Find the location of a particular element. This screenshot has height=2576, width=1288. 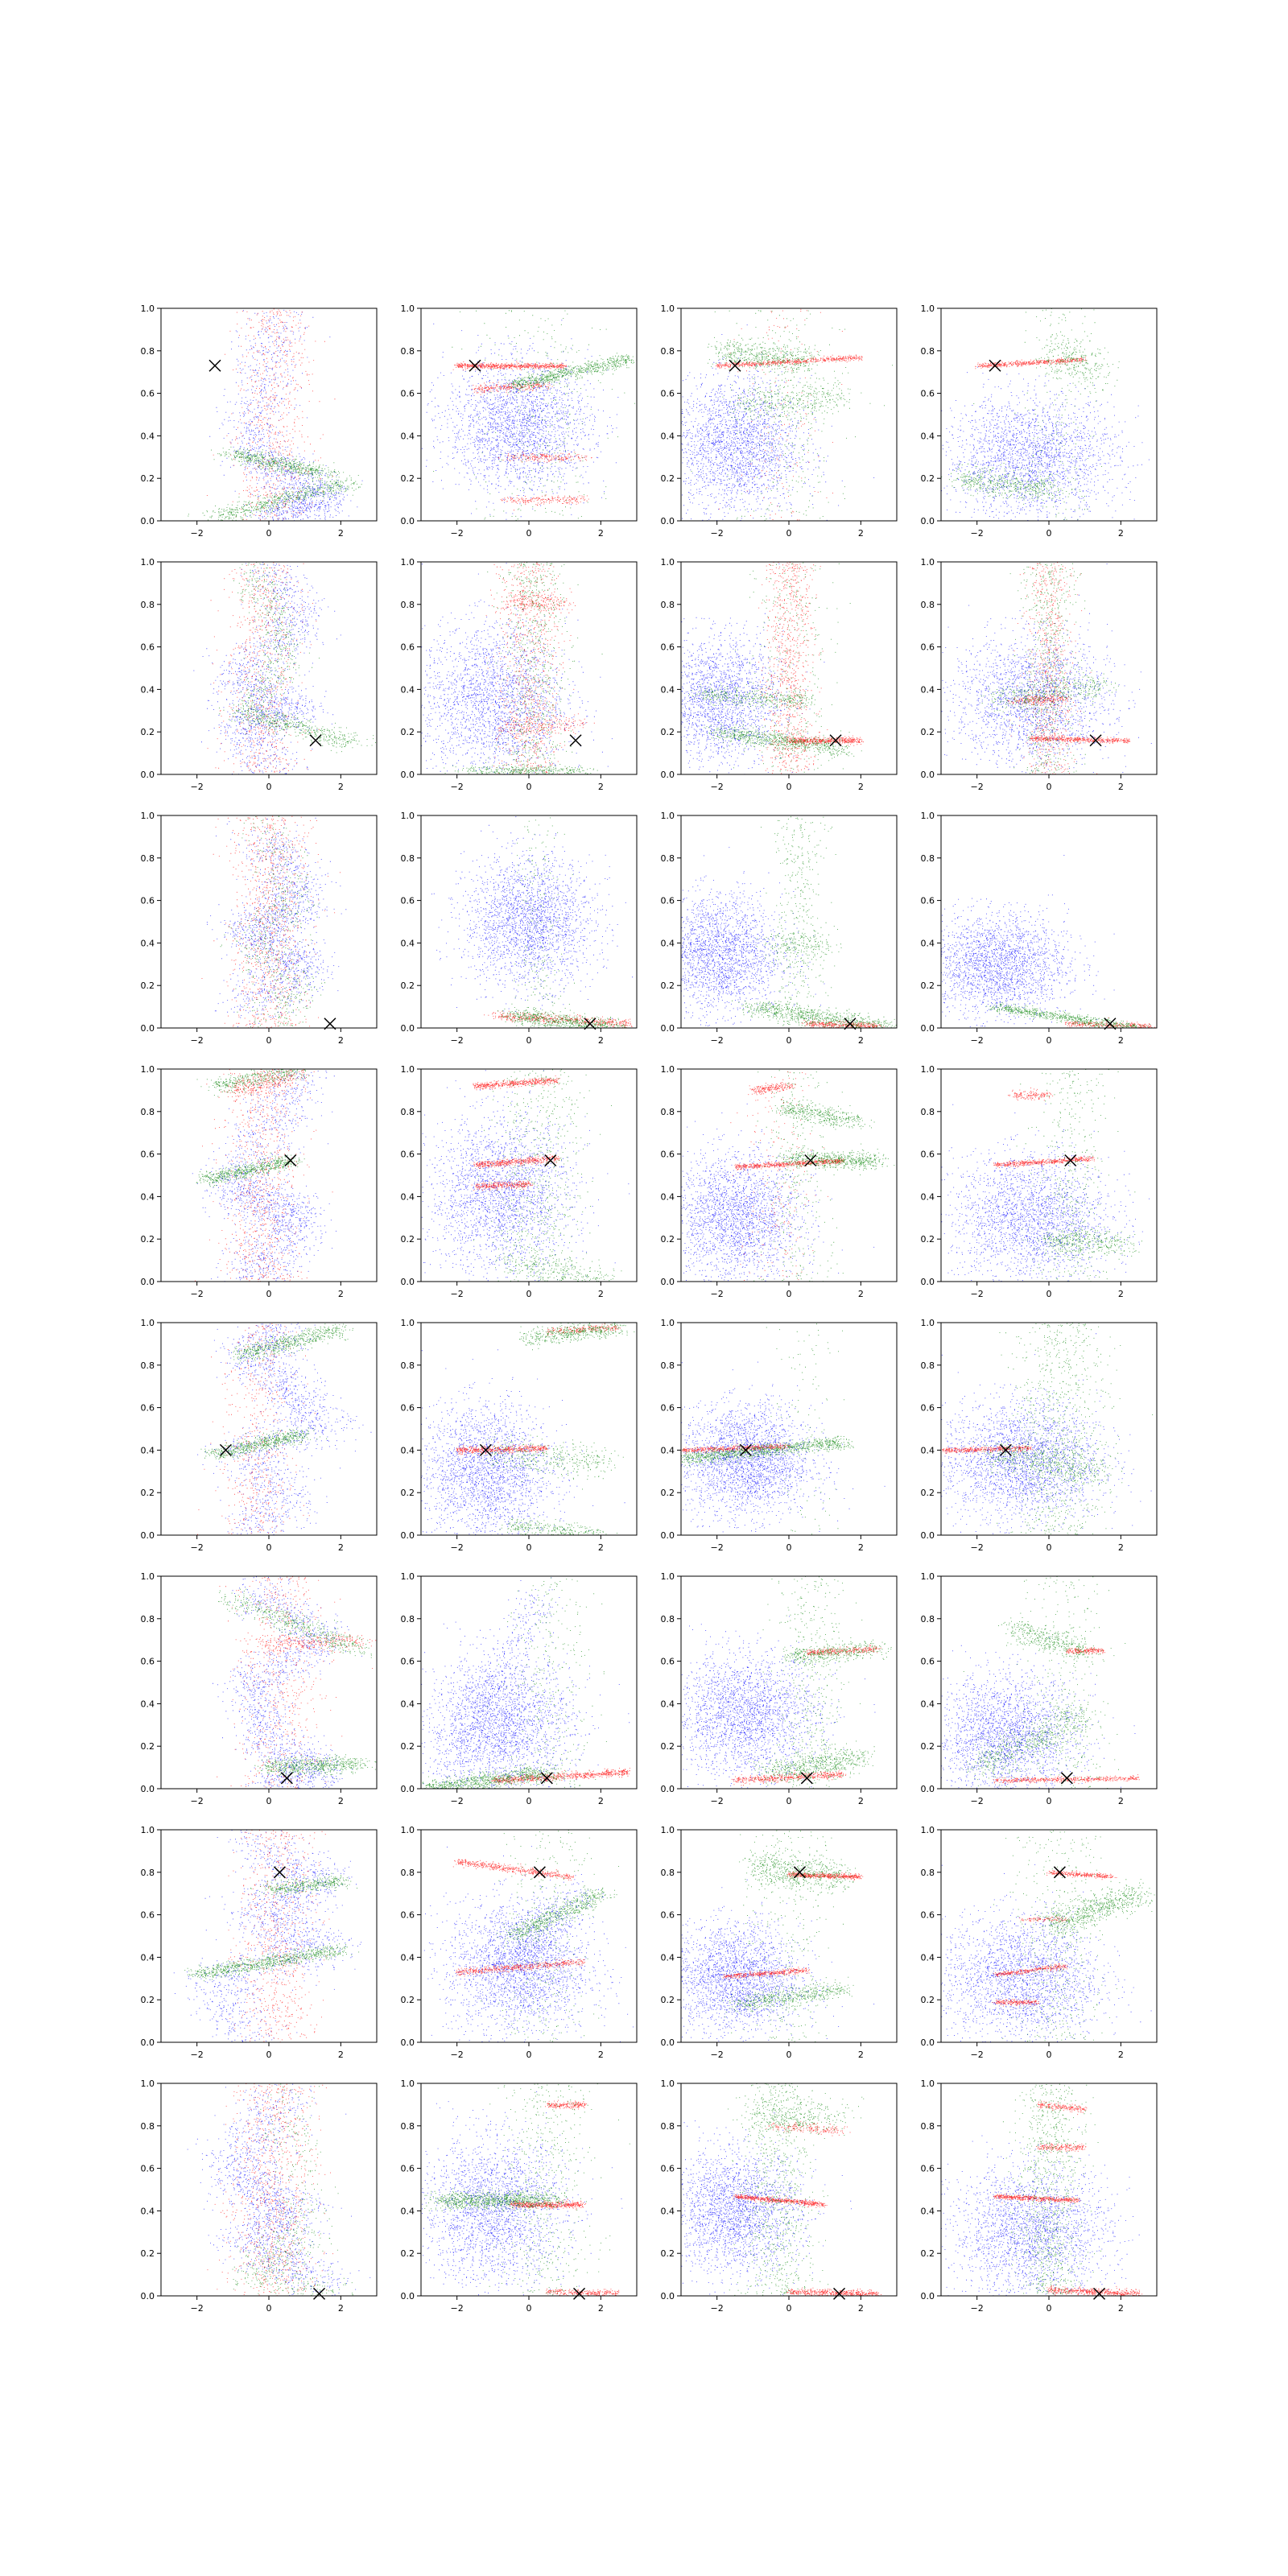

subplot-r1-c2: −2 0 20.00.20.40.60.81.0 is located at coordinates (519, 421).